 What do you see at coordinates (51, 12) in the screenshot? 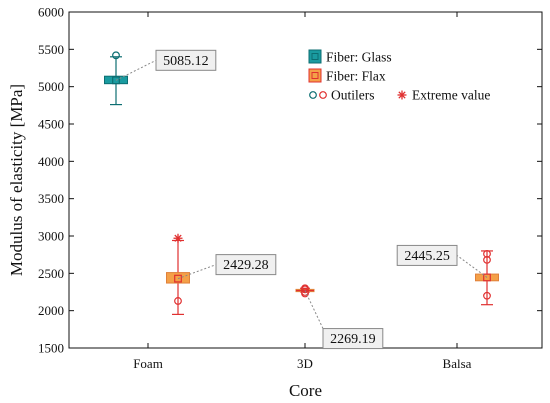
I see `y-tick-label: 6000` at bounding box center [51, 12].